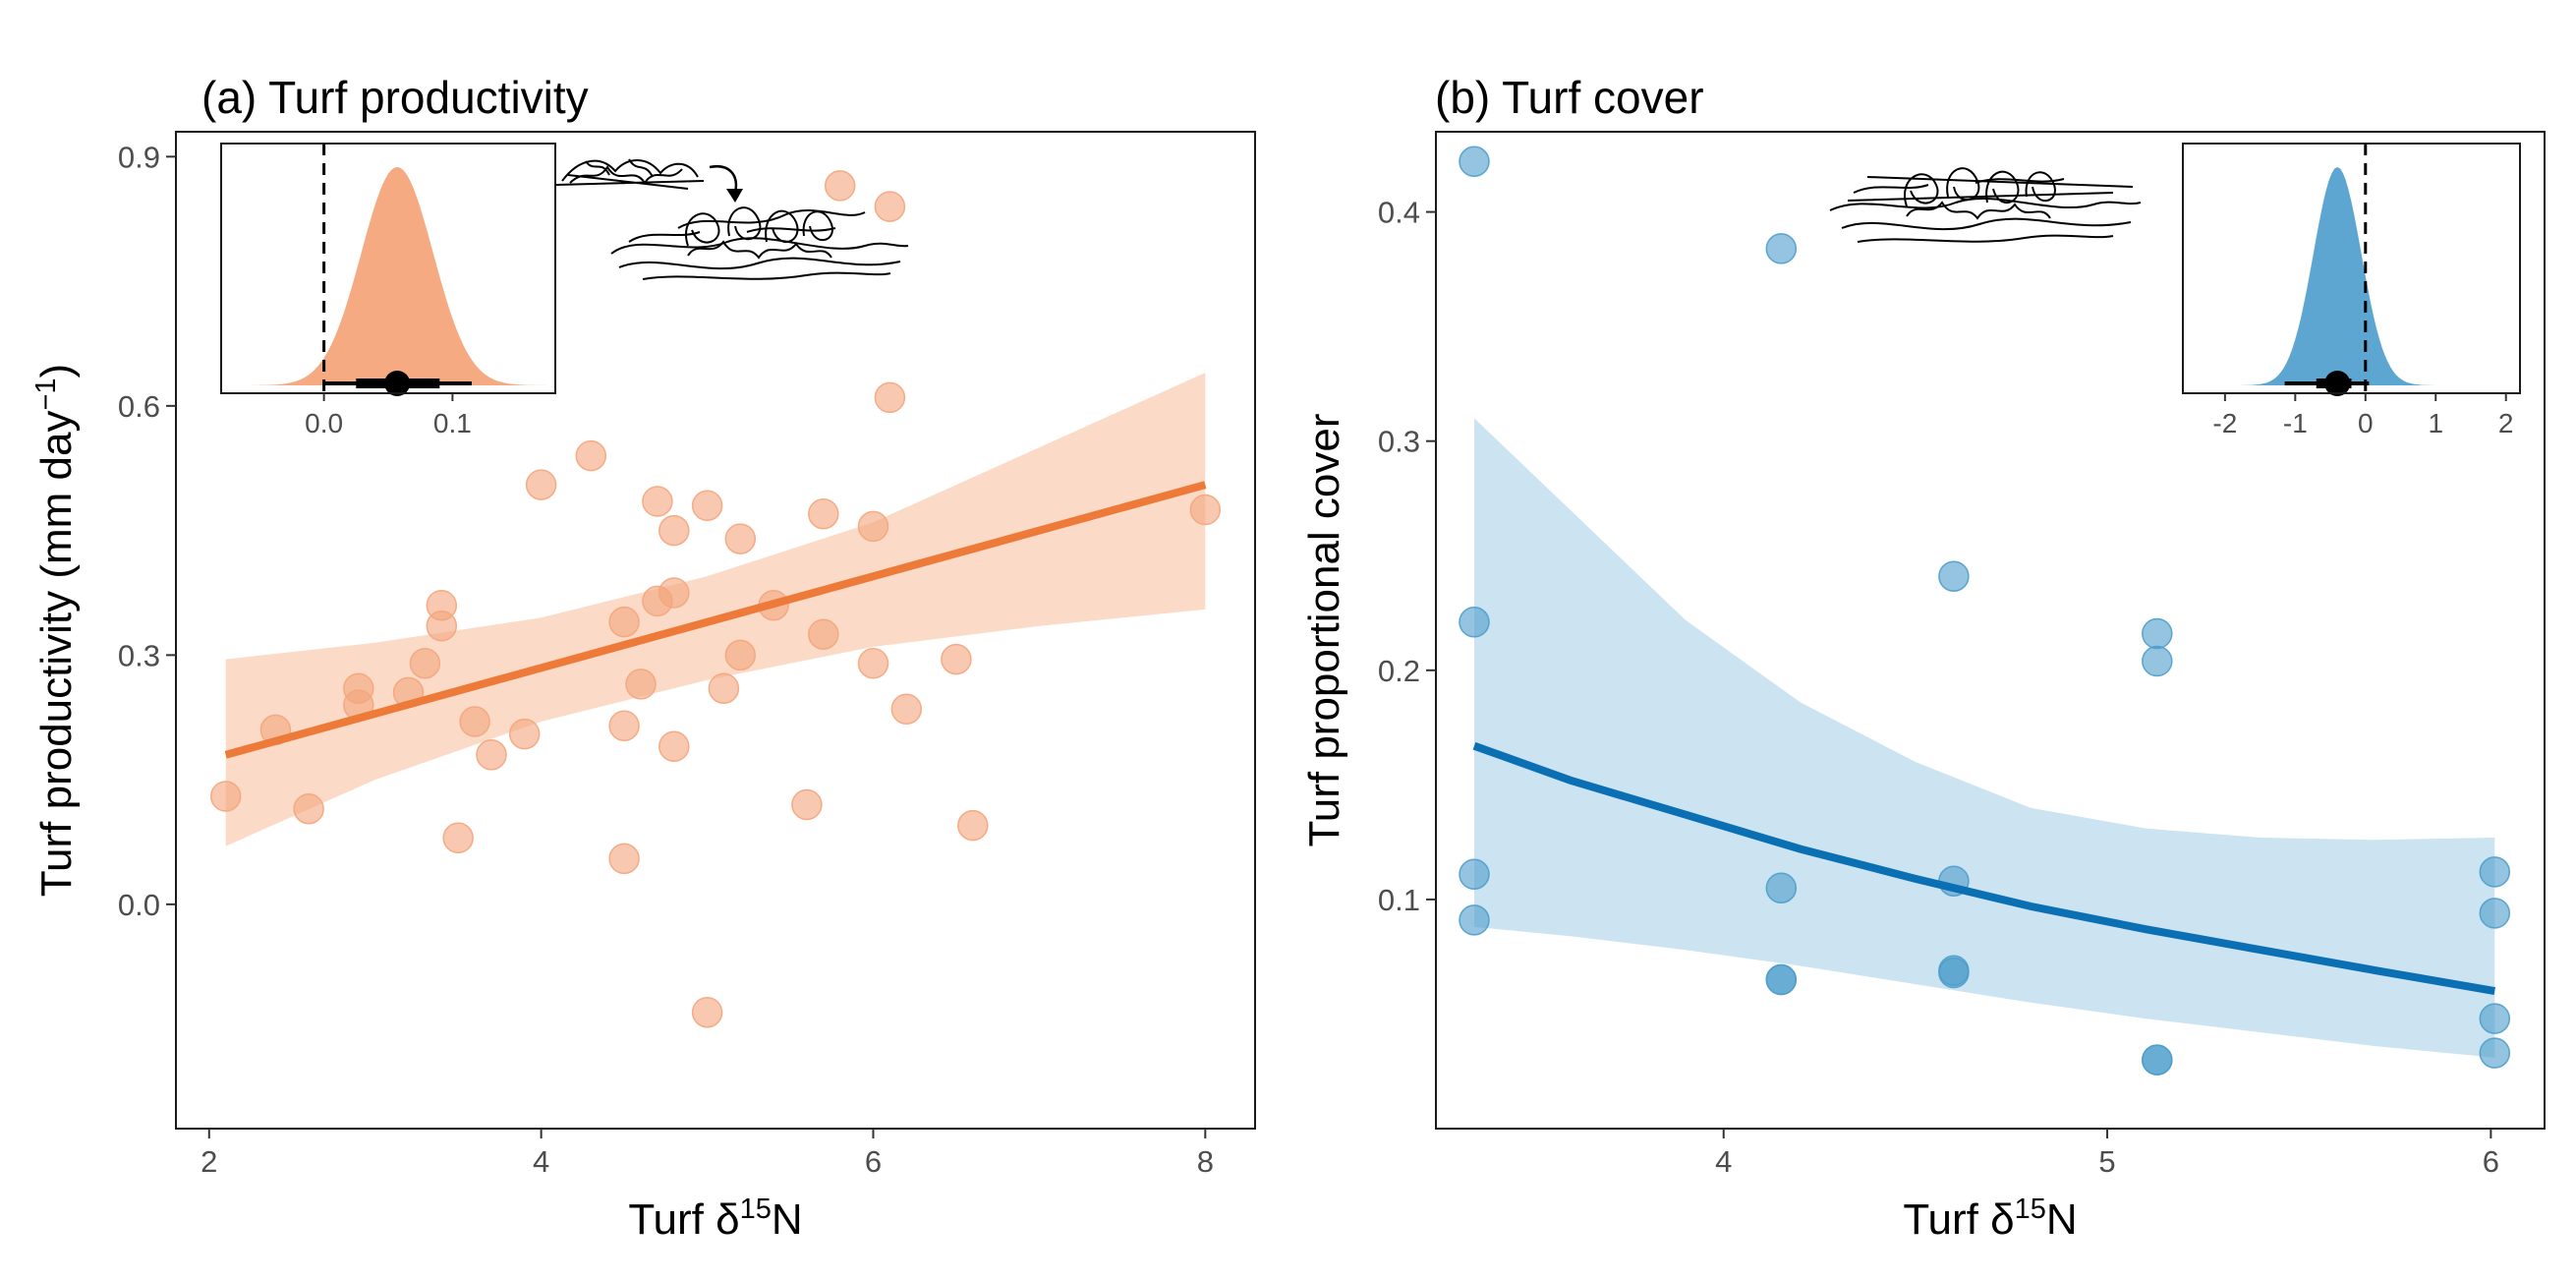  Describe the element at coordinates (139, 406) in the screenshot. I see `panel-a-y-tick-label: 0.6` at that location.